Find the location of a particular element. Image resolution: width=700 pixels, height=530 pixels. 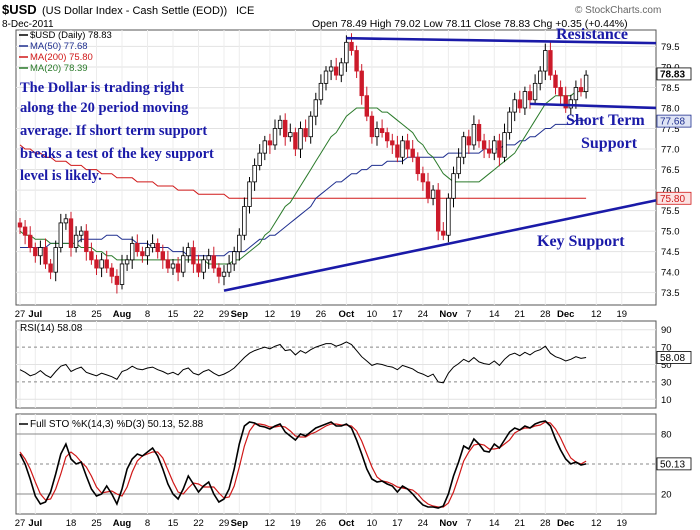

resistance-label: Resistance is located at coordinates (592, 34).